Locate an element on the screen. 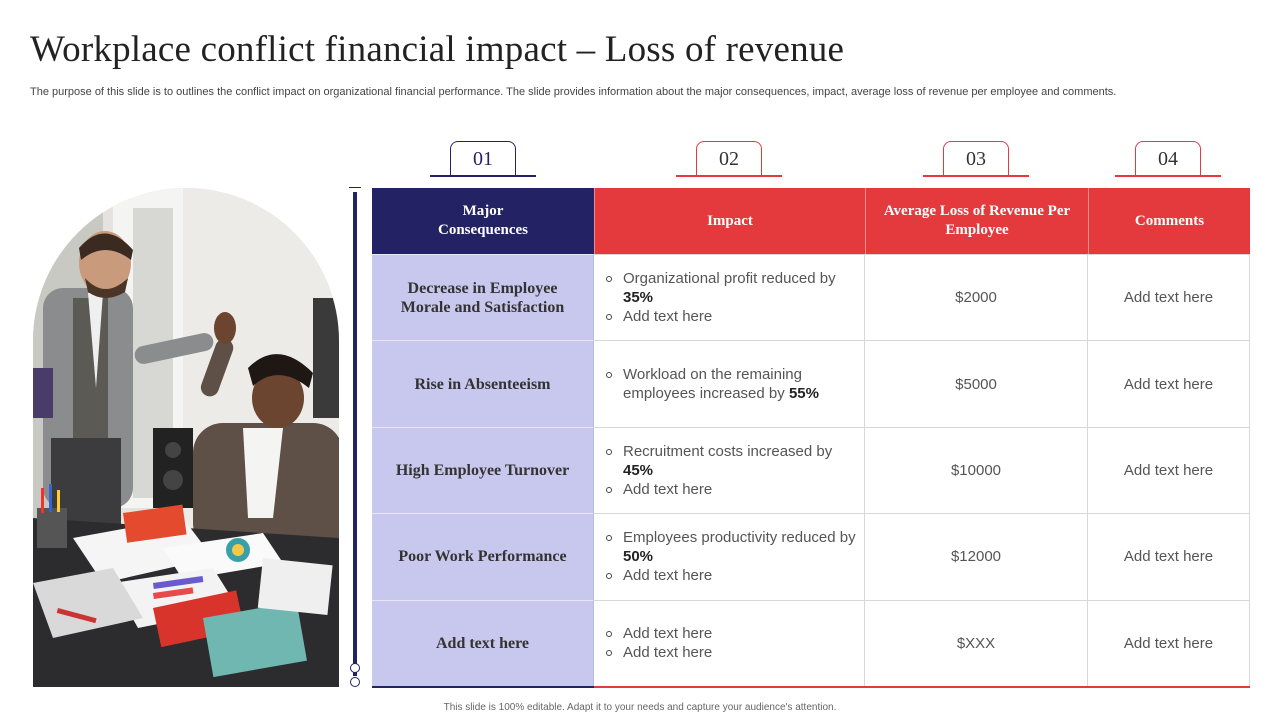 The height and width of the screenshot is (720, 1280). impact-text: Employees productivity reduced by is located at coordinates (739, 538).